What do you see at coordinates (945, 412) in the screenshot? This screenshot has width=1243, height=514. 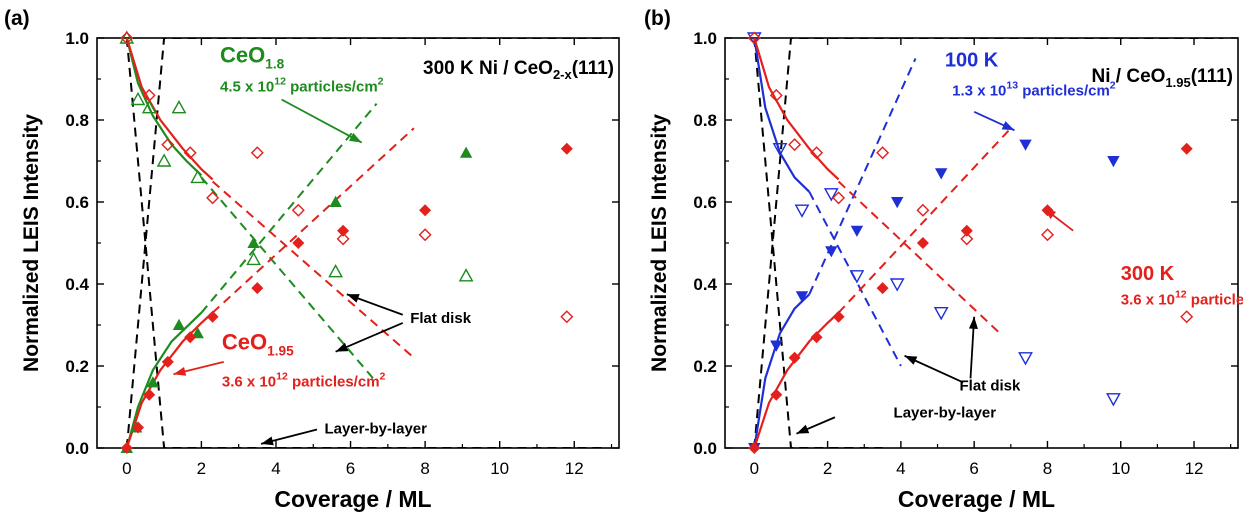 I see `annotation-label: Layer-by-layer` at bounding box center [945, 412].